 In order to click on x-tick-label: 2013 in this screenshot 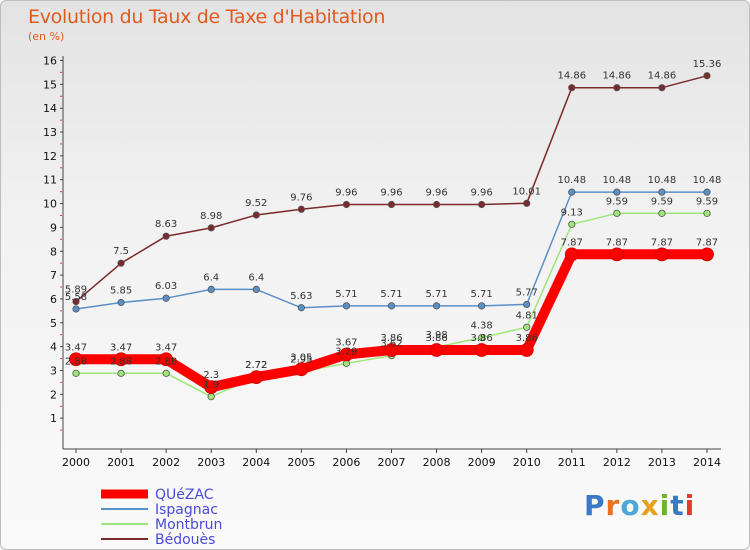, I will do `click(662, 462)`.